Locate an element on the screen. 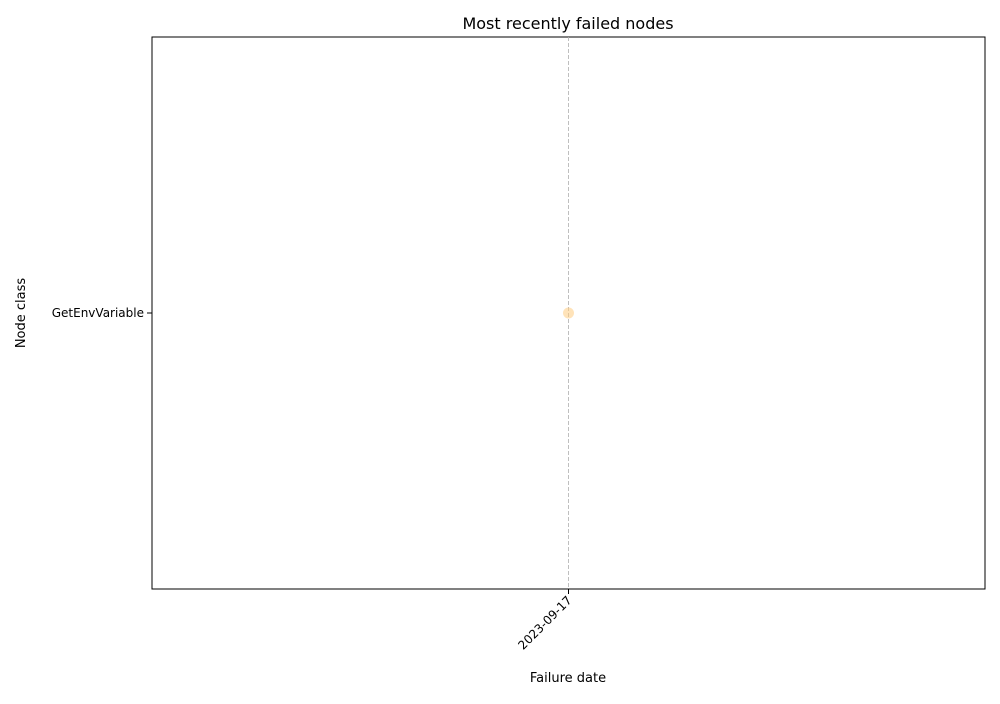  data-points is located at coordinates (568, 313).